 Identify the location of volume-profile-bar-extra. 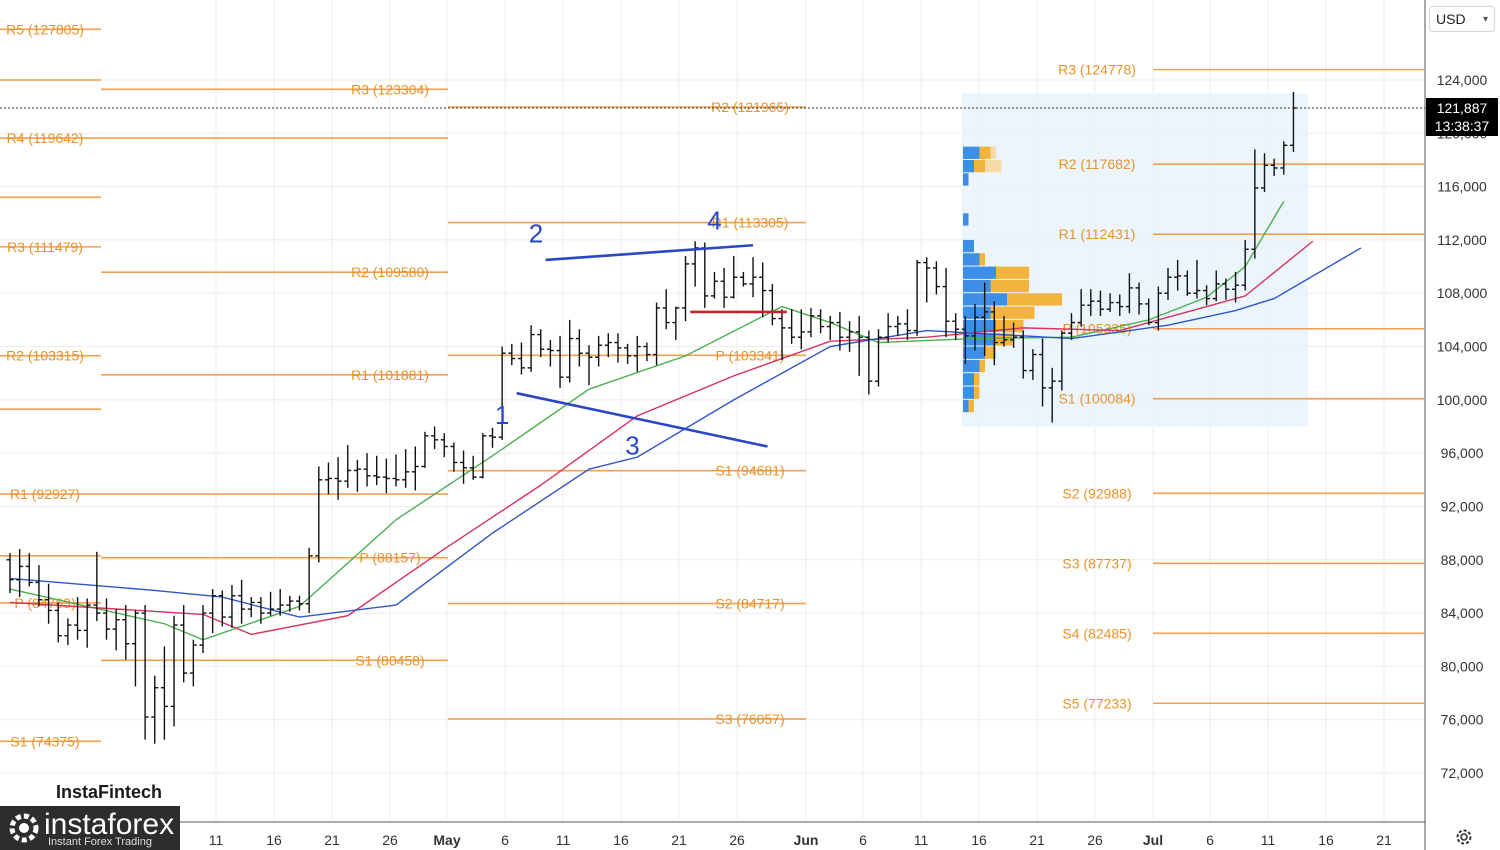
(993, 166).